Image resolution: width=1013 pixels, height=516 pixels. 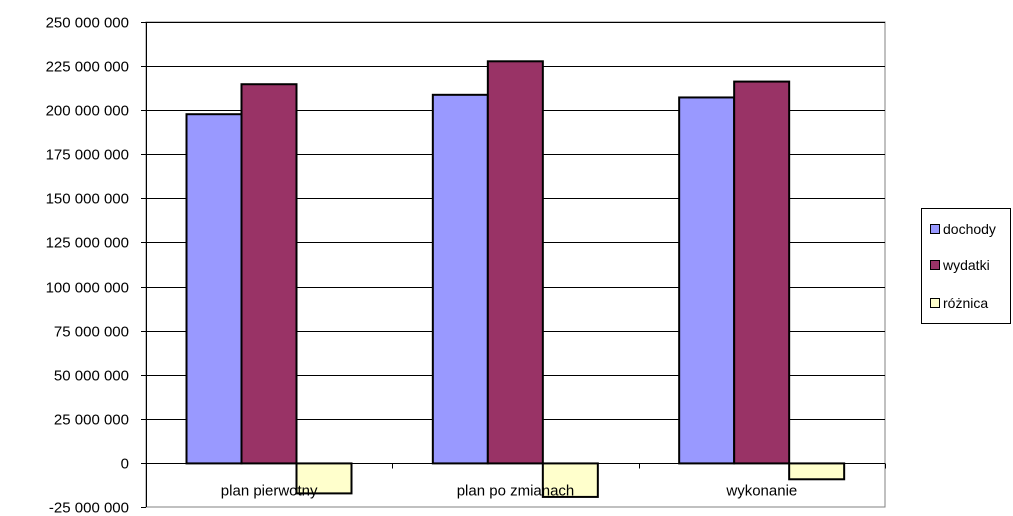 What do you see at coordinates (91, 420) in the screenshot?
I see `y-tick-label: 25 000 000` at bounding box center [91, 420].